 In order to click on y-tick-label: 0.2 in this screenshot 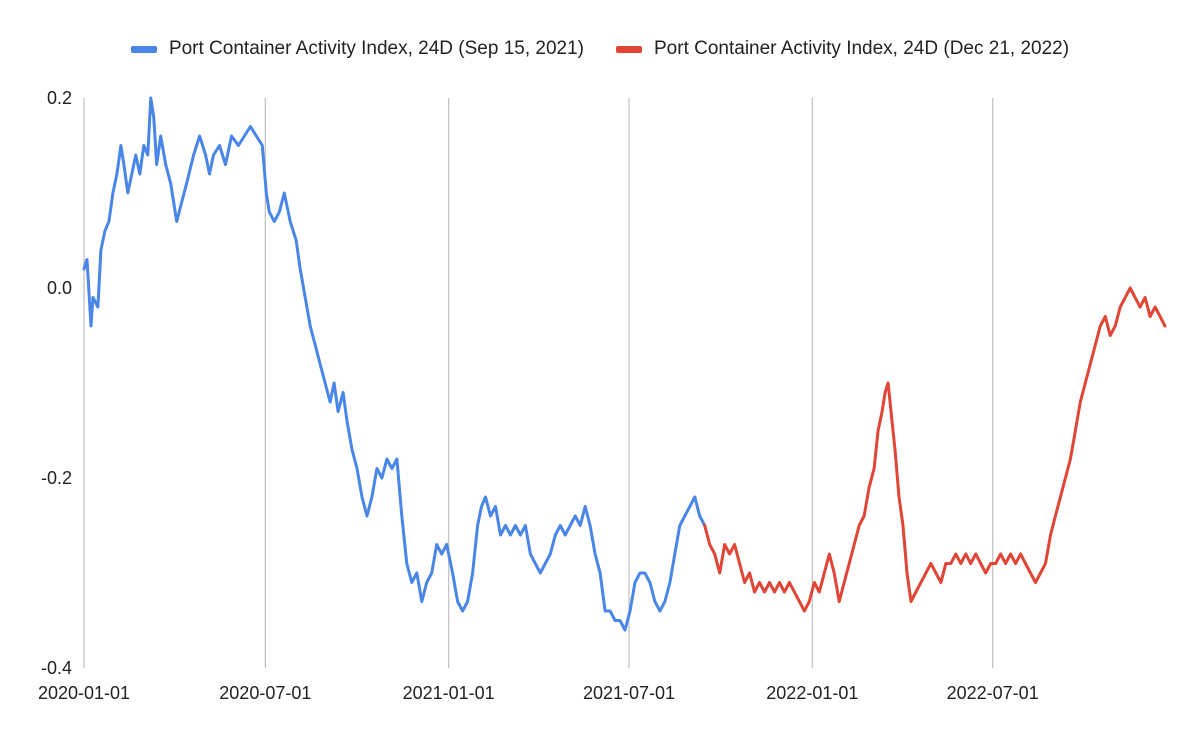, I will do `click(59, 98)`.